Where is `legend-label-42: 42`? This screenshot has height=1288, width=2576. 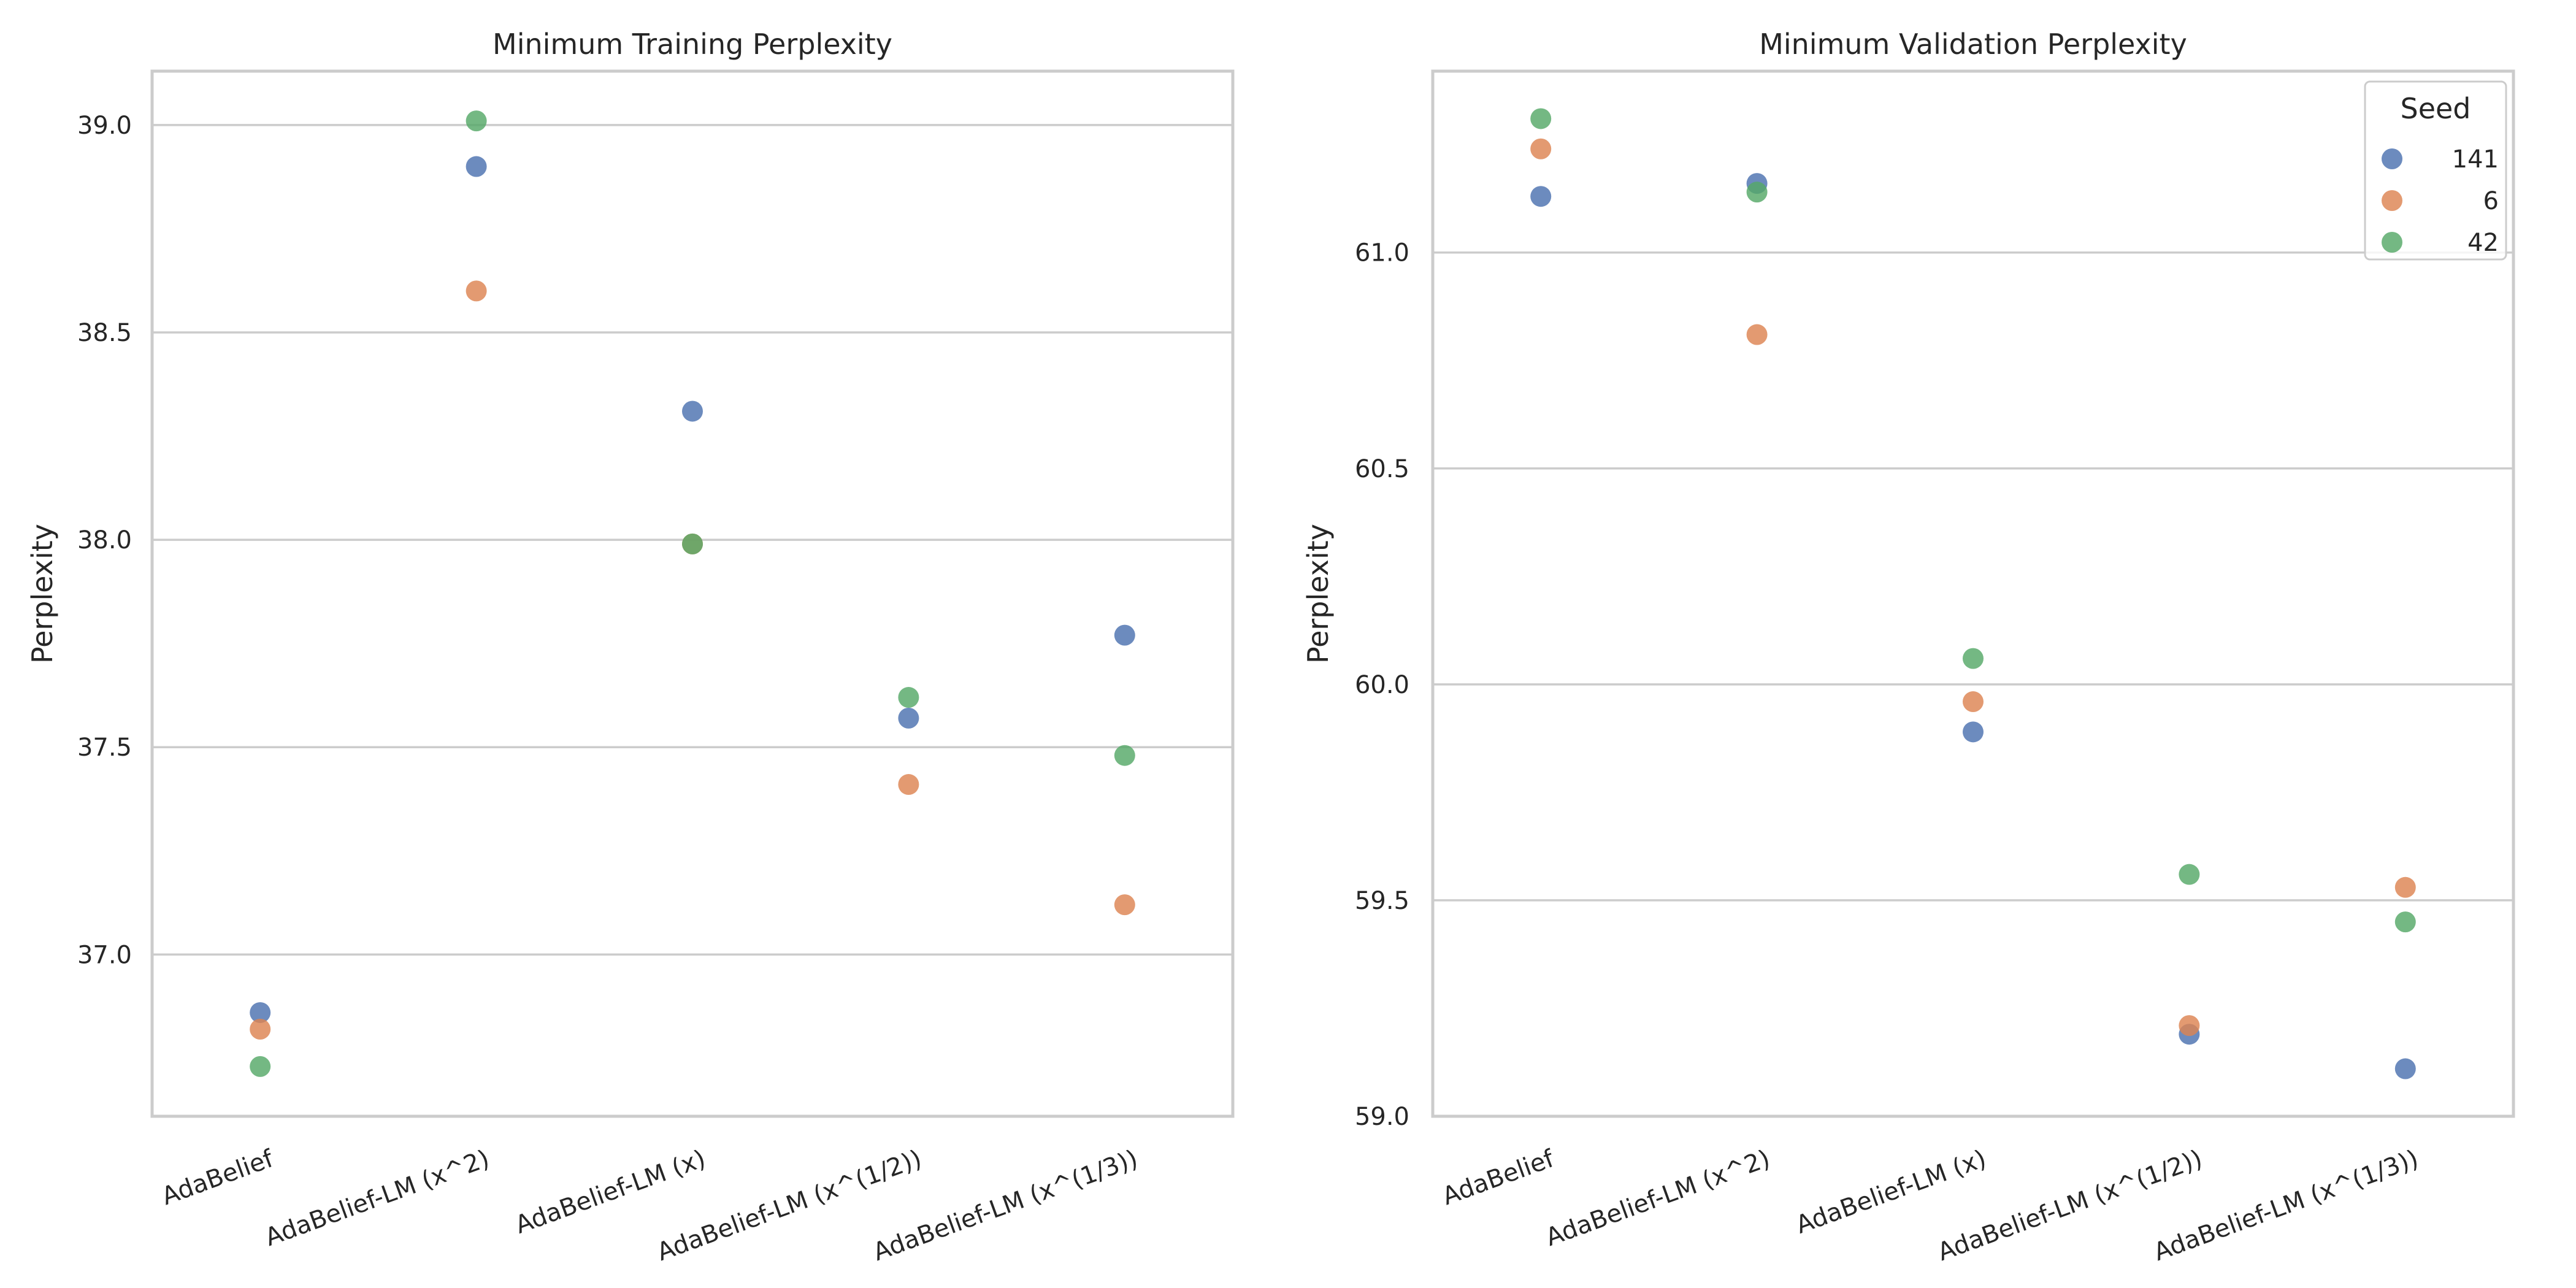 legend-label-42: 42 is located at coordinates (2483, 243).